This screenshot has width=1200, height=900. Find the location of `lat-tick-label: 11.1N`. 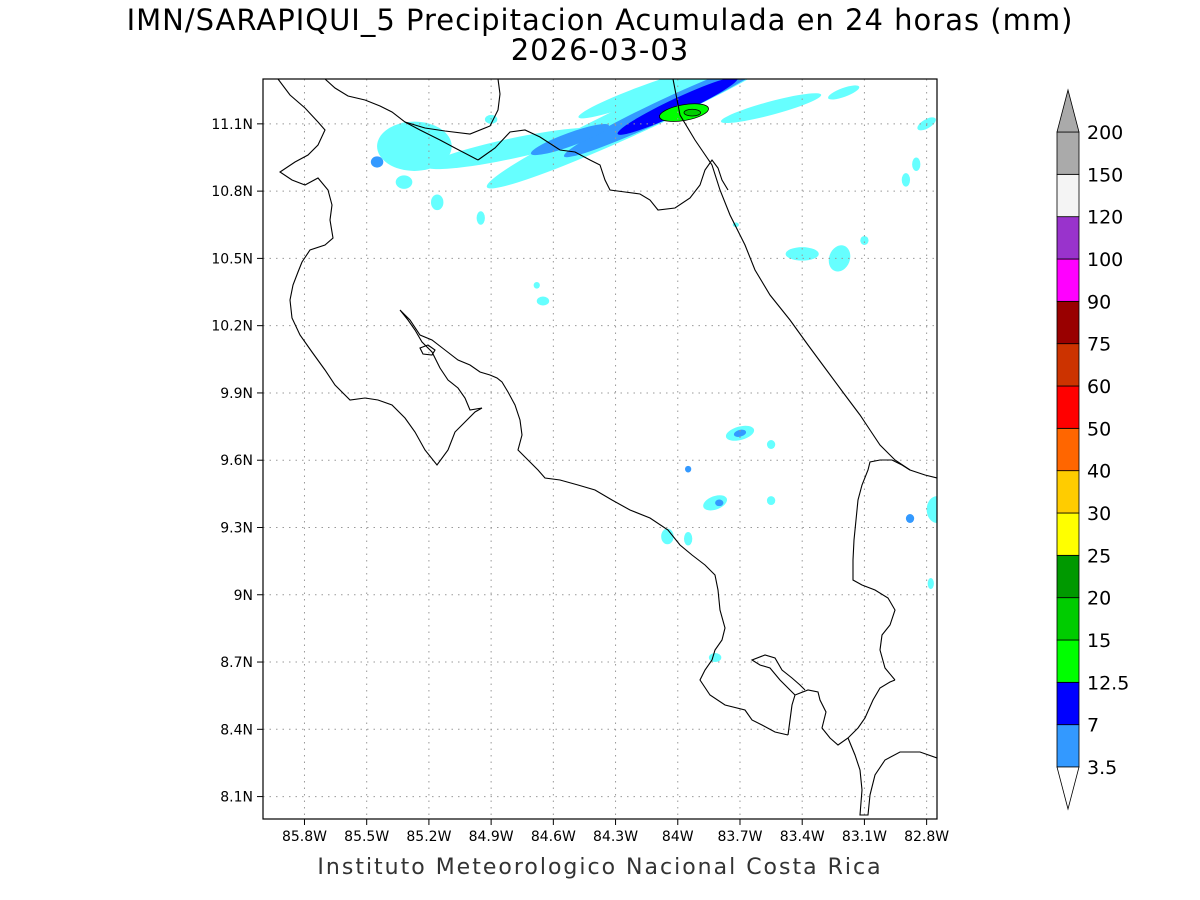

lat-tick-label: 11.1N is located at coordinates (232, 125).